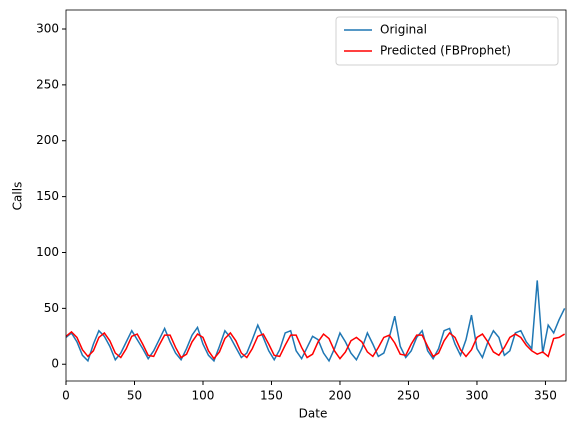 Image resolution: width=571 pixels, height=432 pixels. I want to click on legend-box, so click(447, 41).